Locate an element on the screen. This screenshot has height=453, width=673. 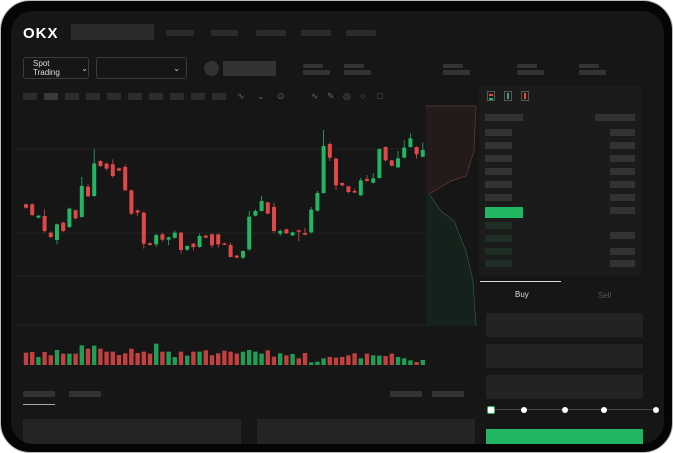
settings-icon: ⊙ is located at coordinates (281, 96).